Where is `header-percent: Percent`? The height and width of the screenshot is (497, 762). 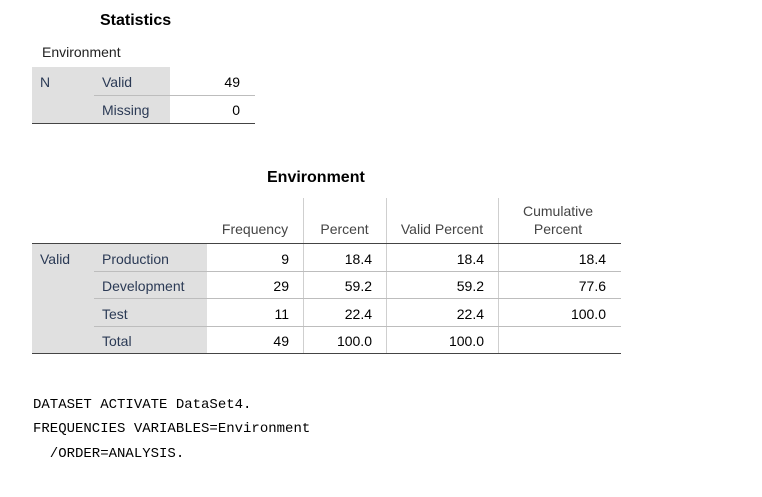
header-percent: Percent is located at coordinates (344, 229).